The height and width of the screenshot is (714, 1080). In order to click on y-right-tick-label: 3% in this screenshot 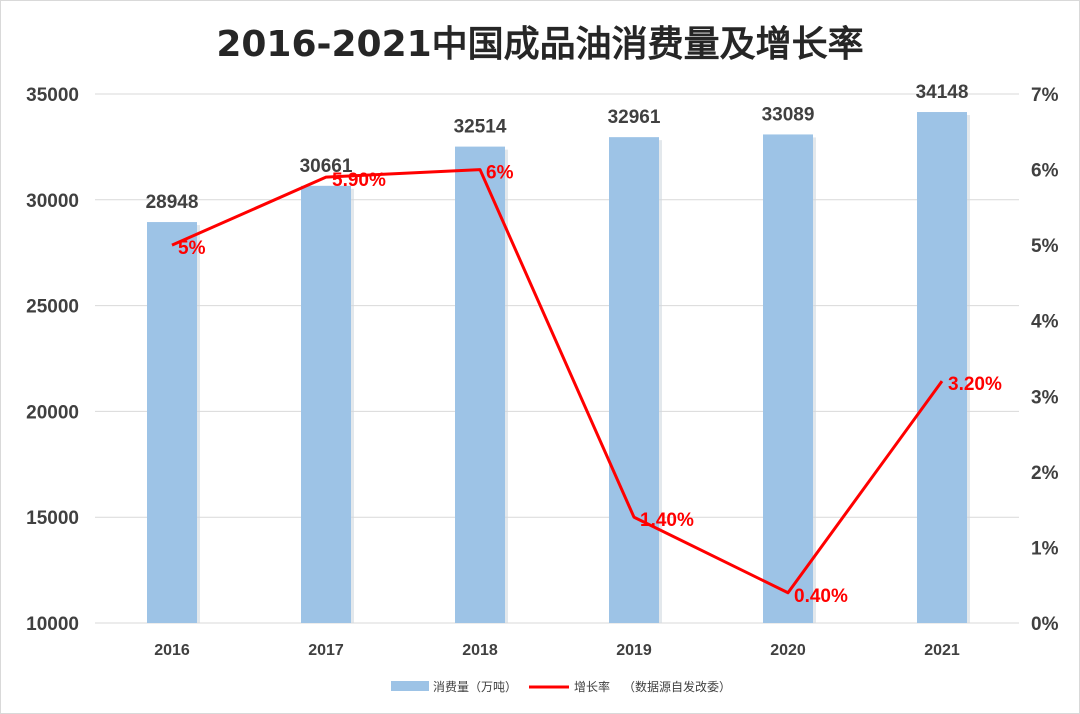, I will do `click(1045, 397)`.